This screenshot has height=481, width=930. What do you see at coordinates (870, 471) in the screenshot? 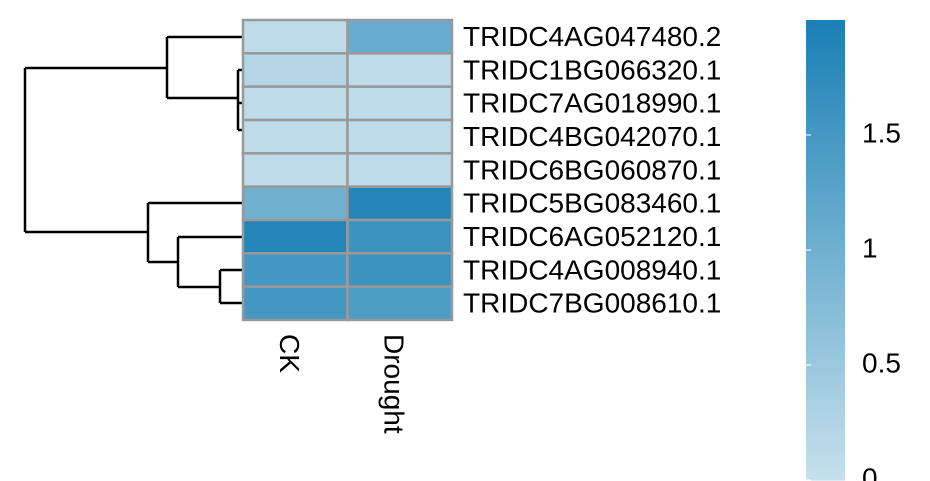
I see `colorbar-tick-label: 0` at bounding box center [870, 471].